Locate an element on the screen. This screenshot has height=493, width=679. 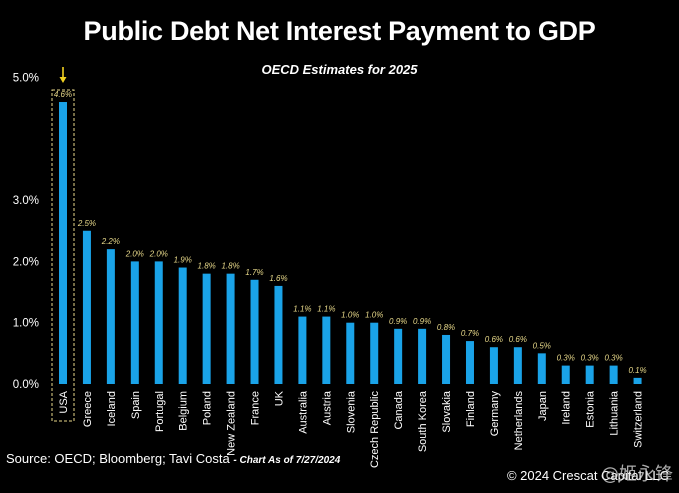
bar-belgium is located at coordinates (182, 325).